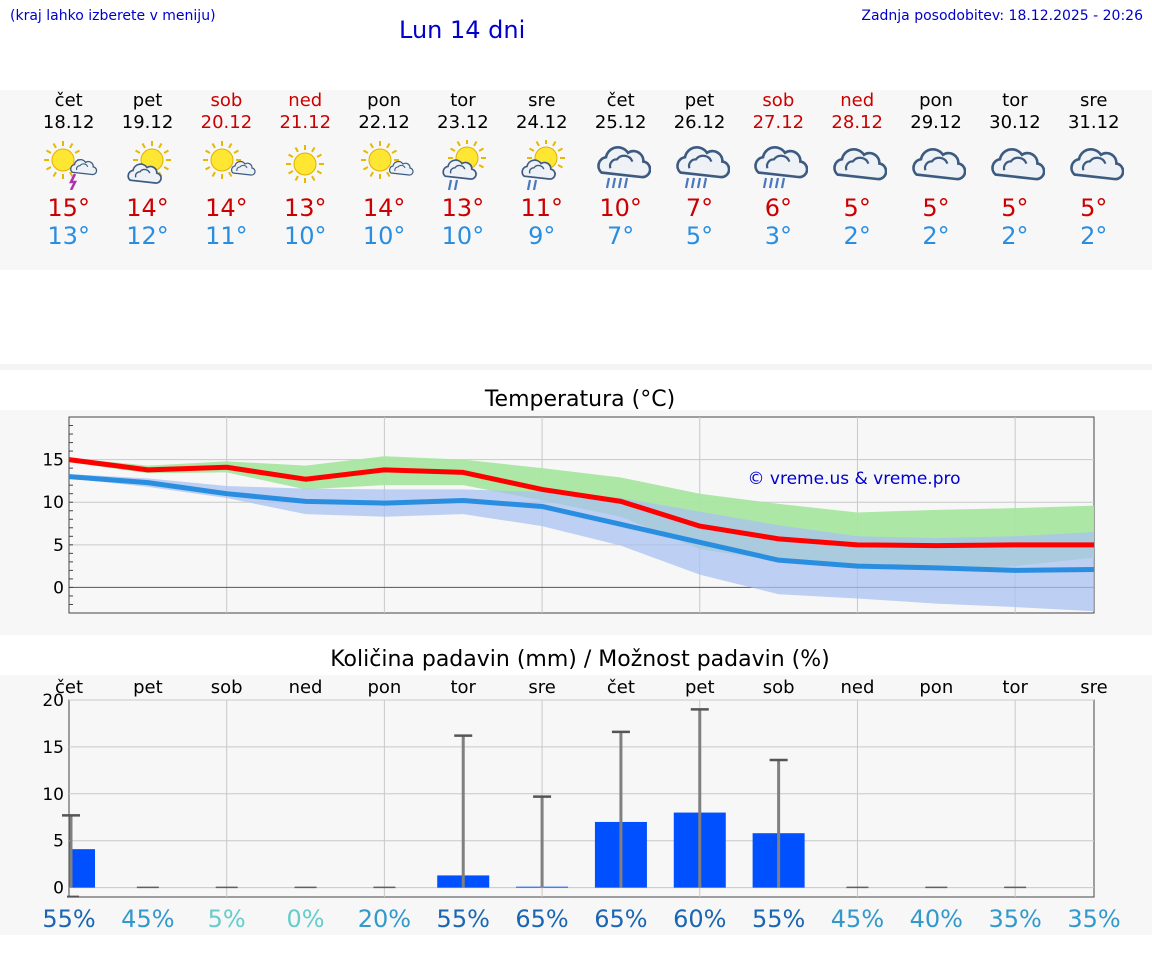 The image size is (1152, 975). I want to click on day-name: pet, so click(147, 100).